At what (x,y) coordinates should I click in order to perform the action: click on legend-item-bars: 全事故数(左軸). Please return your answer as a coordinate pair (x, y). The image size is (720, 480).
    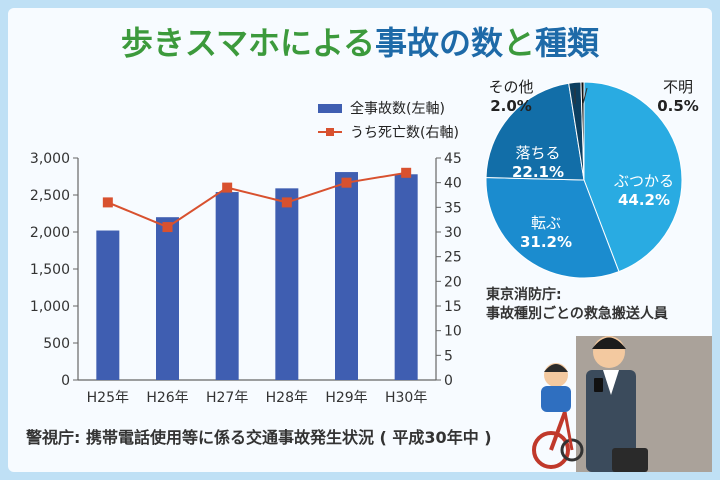
    Looking at the image, I should click on (388, 108).